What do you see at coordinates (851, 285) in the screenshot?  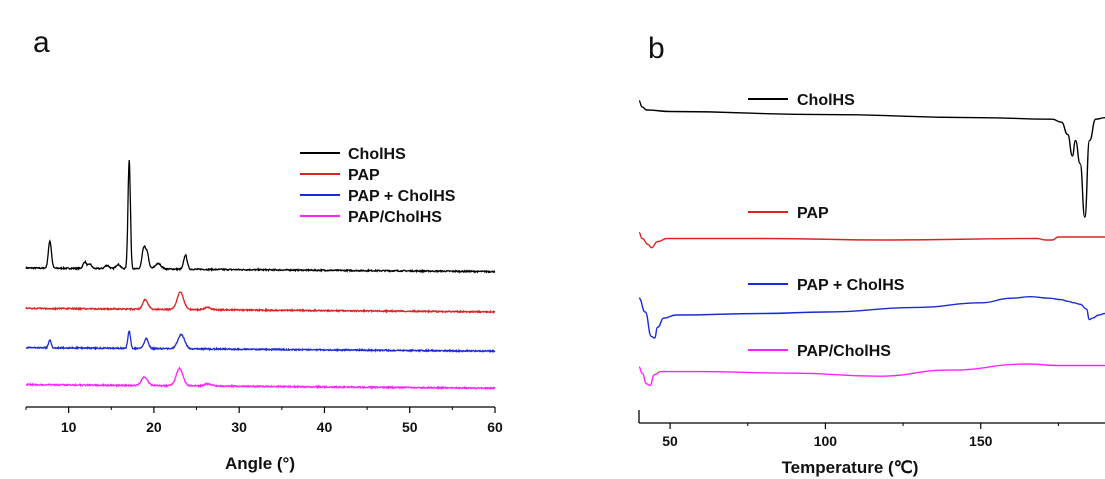 I see `panel-b-legend-label: PAP + CholHS` at bounding box center [851, 285].